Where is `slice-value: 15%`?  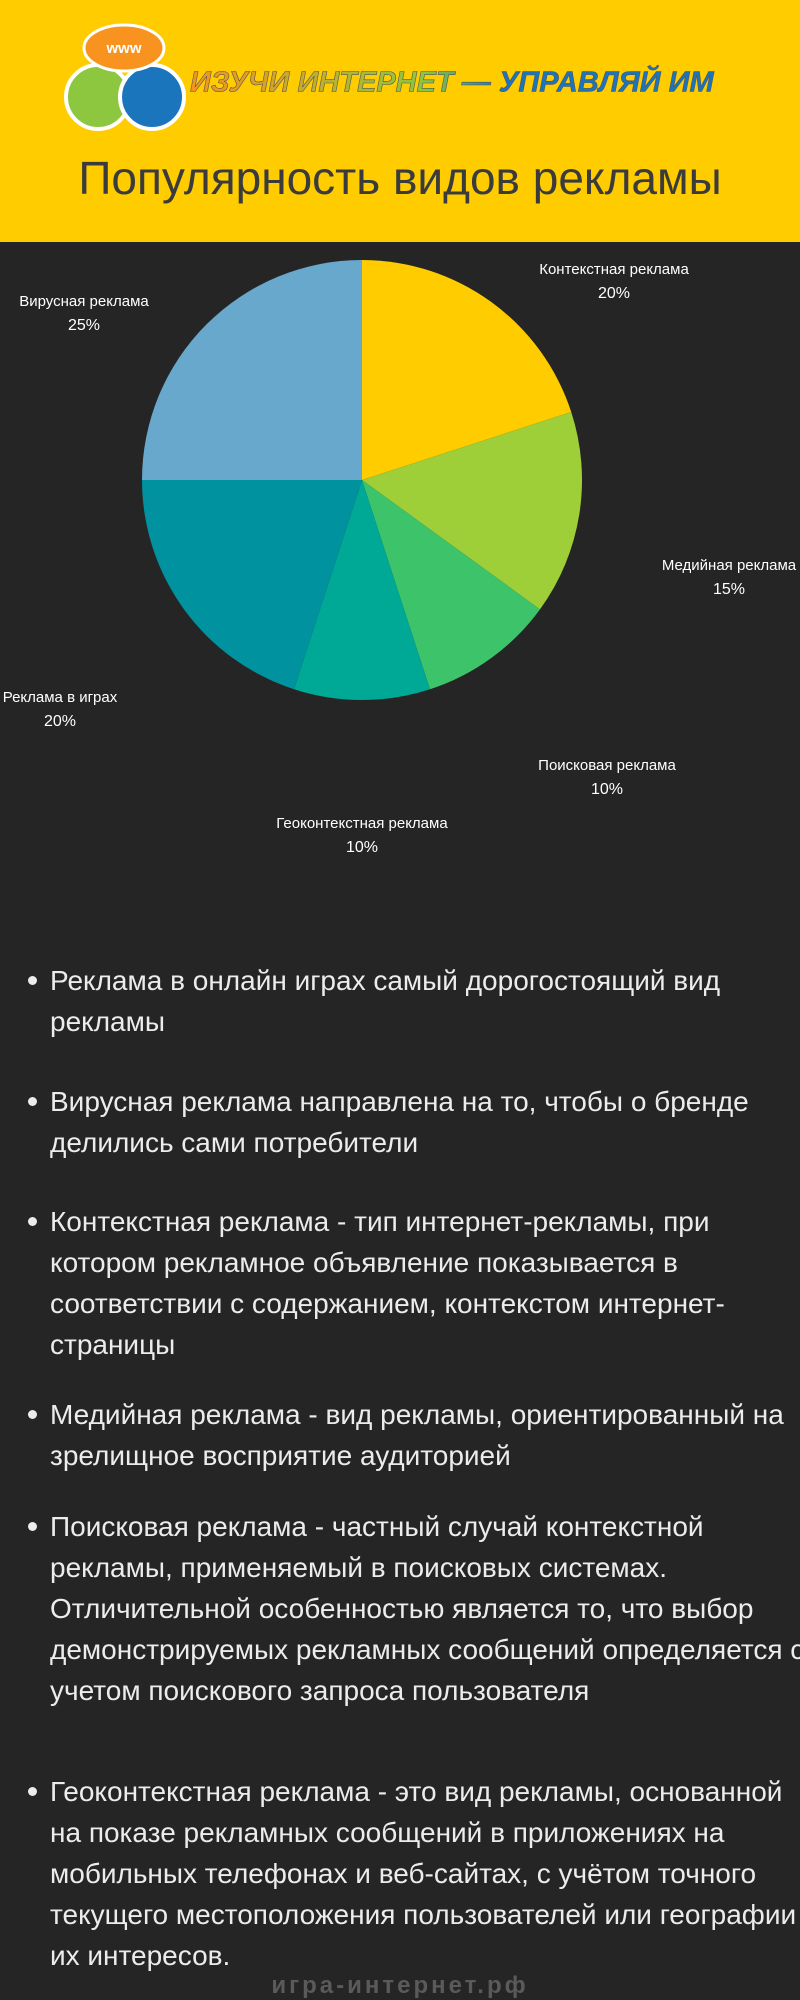 slice-value: 15% is located at coordinates (729, 589).